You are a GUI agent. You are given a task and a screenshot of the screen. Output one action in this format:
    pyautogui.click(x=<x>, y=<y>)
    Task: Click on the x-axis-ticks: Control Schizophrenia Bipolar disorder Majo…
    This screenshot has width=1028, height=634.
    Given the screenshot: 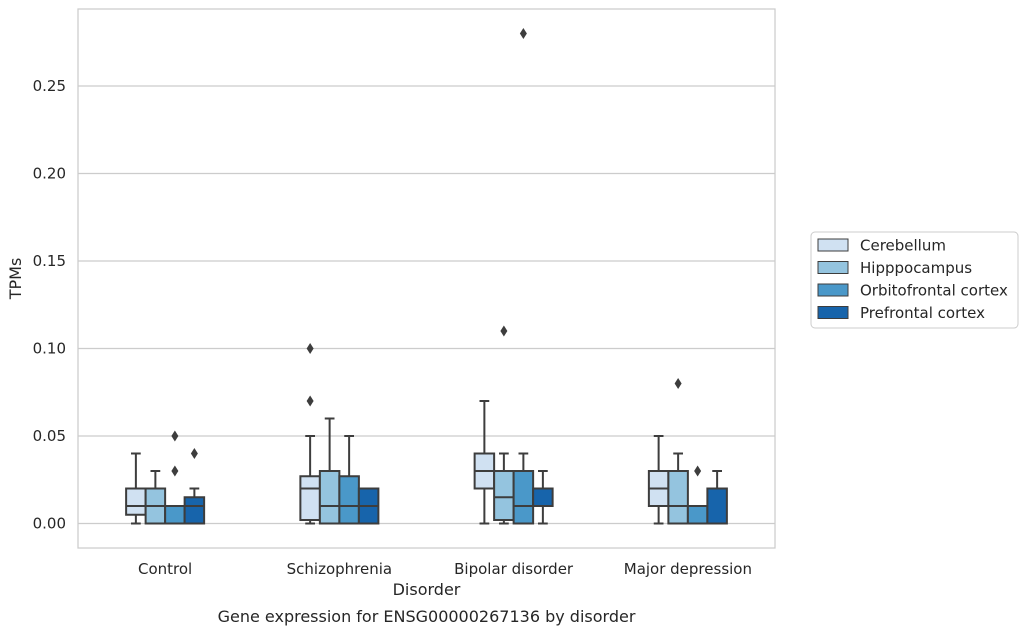 What is the action you would take?
    pyautogui.click(x=445, y=569)
    